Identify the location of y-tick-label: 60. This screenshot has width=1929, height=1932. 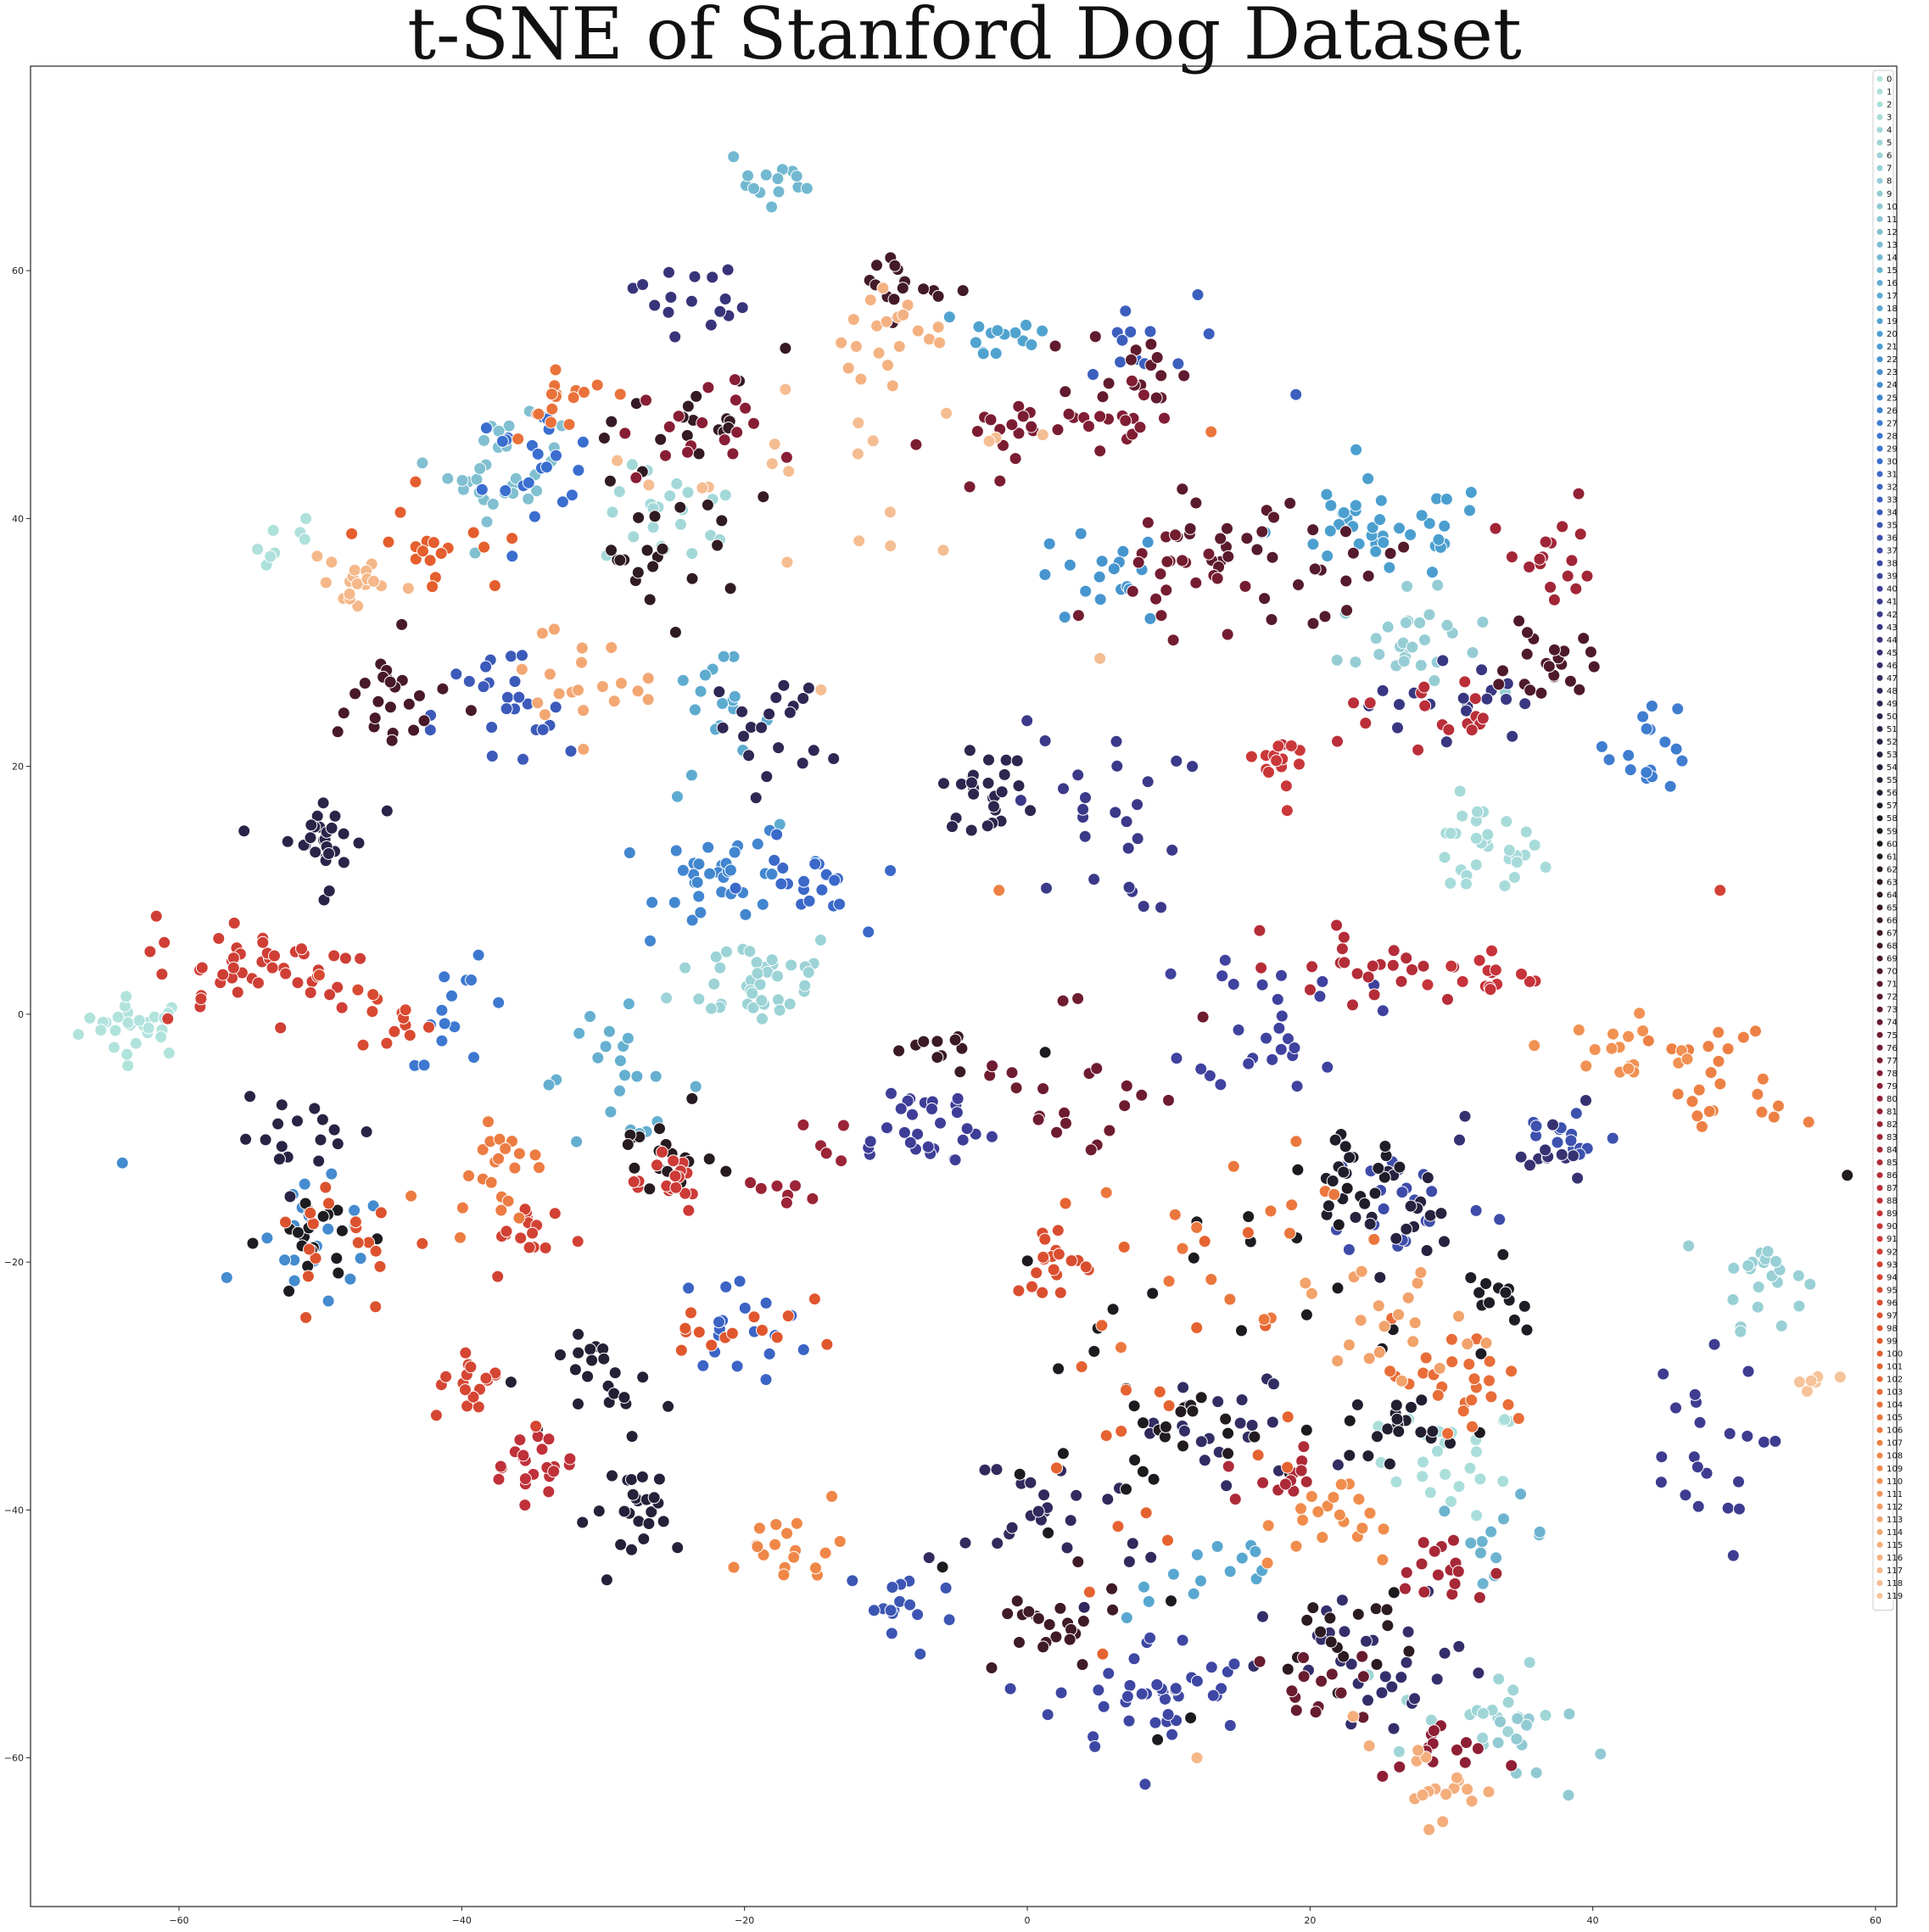
(18, 271).